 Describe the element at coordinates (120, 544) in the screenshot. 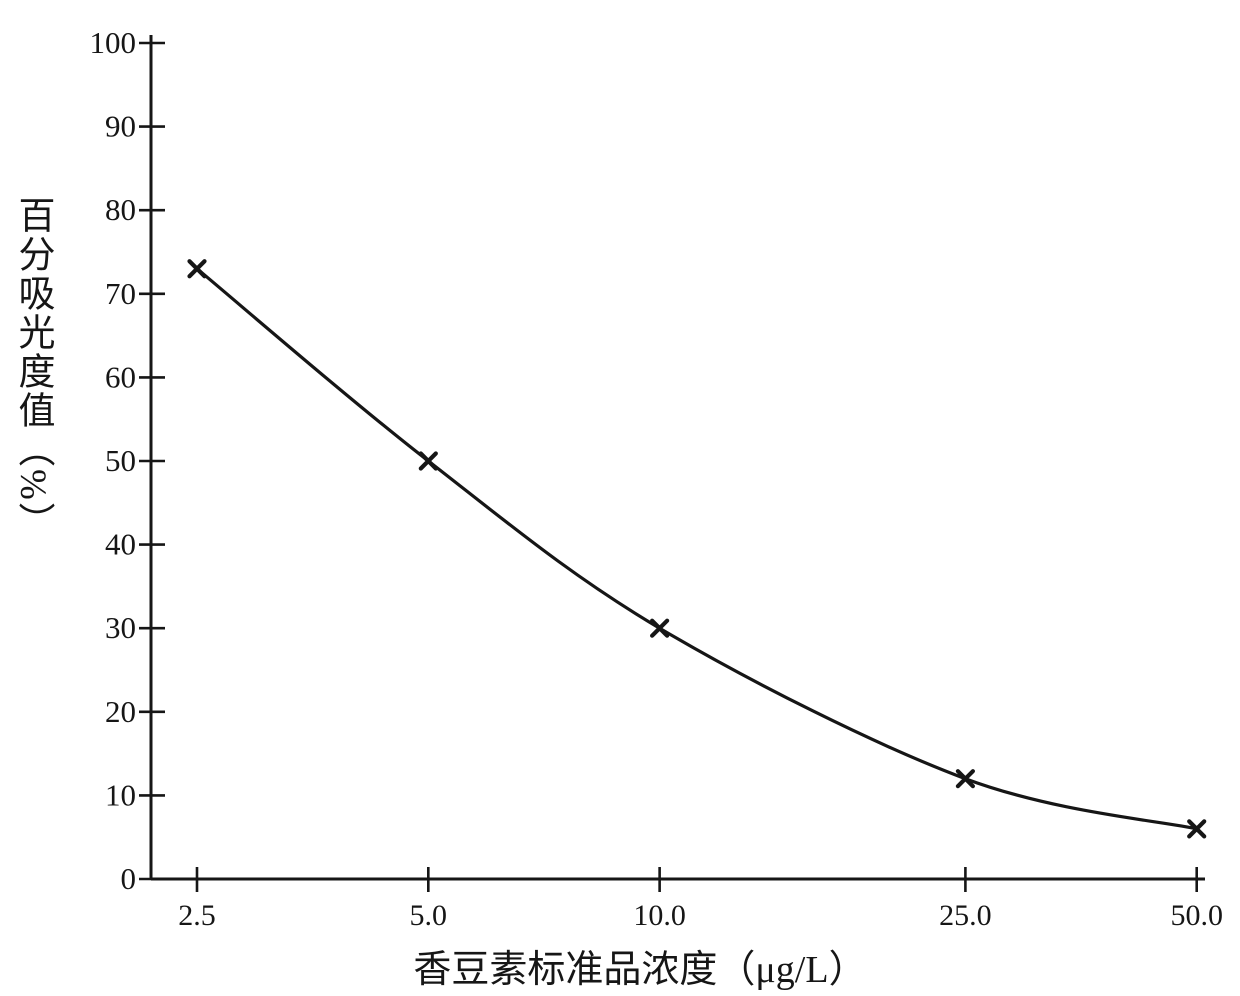

I see `y-tick-label: 40` at that location.